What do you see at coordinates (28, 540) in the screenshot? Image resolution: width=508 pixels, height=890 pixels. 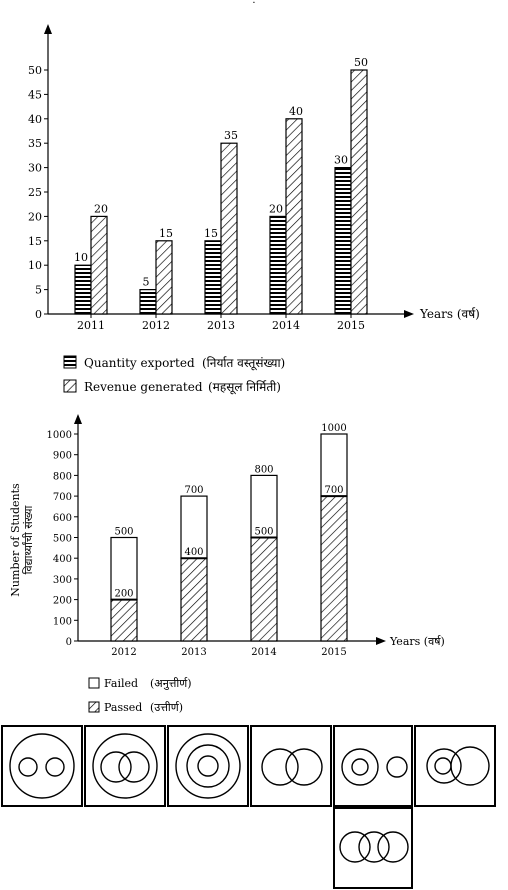 I see `chart2-y-axis-title-local: विद्यार्थ्यांची संख्या` at bounding box center [28, 540].